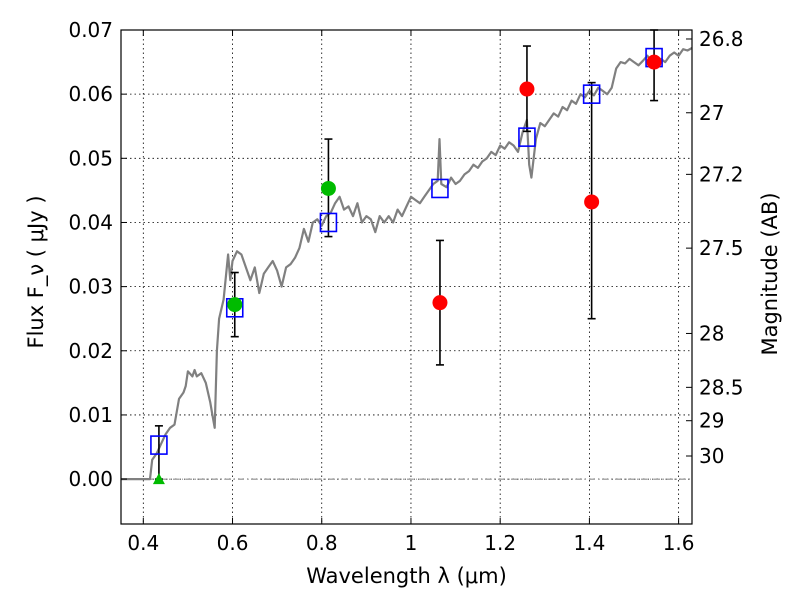  Describe the element at coordinates (90, 351) in the screenshot. I see `y-tick-label: 0.02` at that location.